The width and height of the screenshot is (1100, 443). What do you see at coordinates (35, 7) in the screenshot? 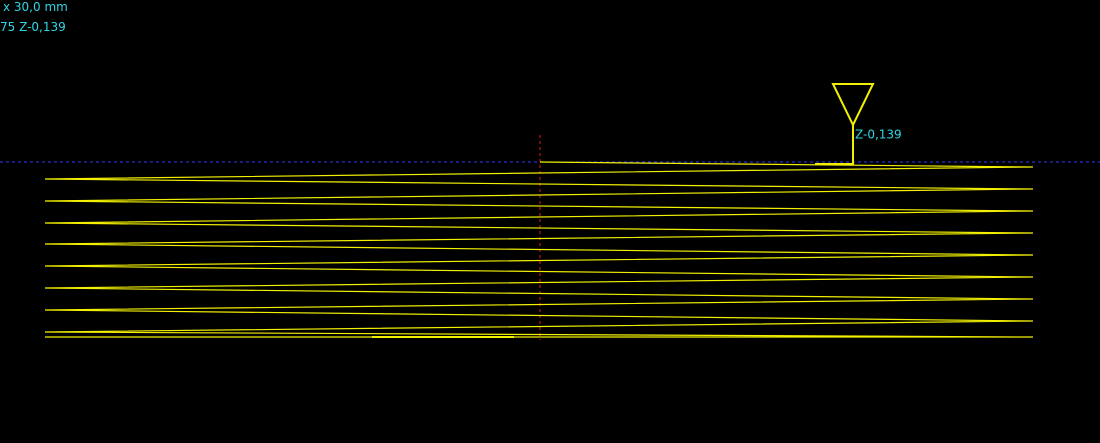
I see `scale-label: x 30,0 mm` at bounding box center [35, 7].